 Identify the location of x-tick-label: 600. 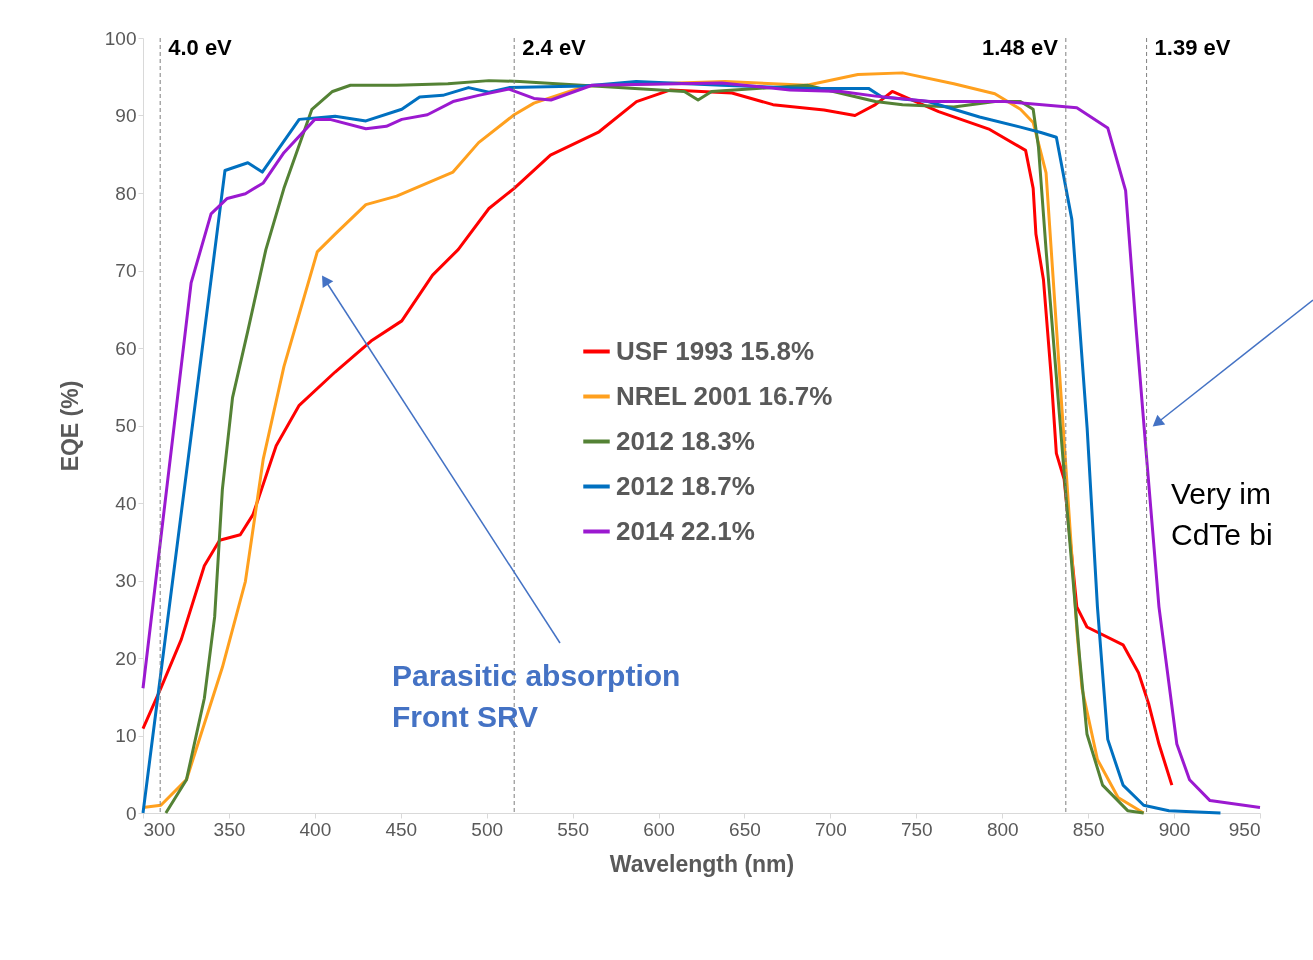
(659, 829).